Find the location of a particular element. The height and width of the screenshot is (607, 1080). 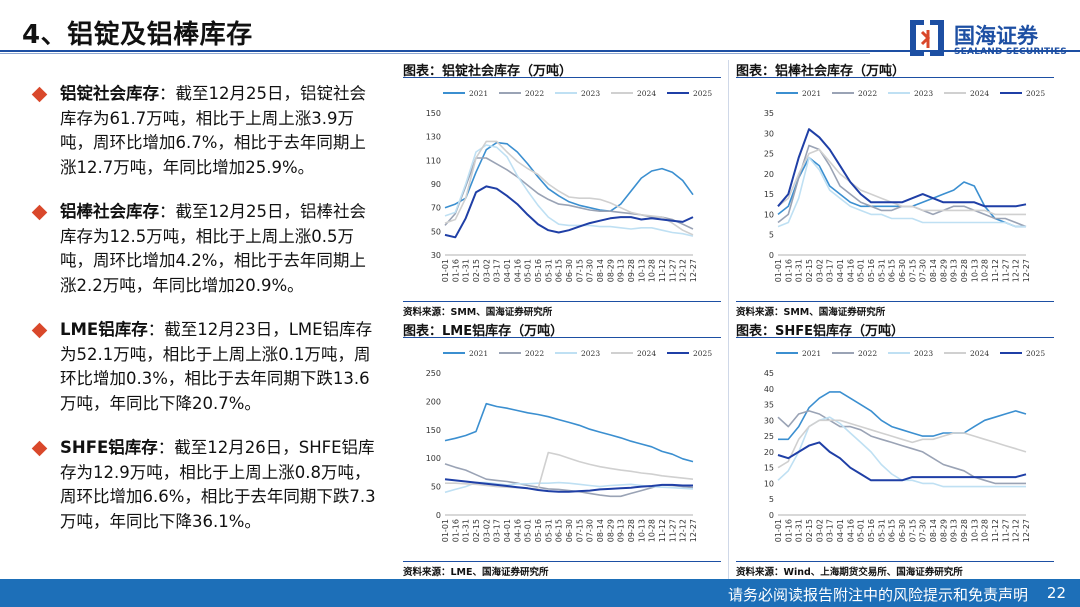

chart-title: 图表：铝棒社会库存（万吨） is located at coordinates (821, 71).